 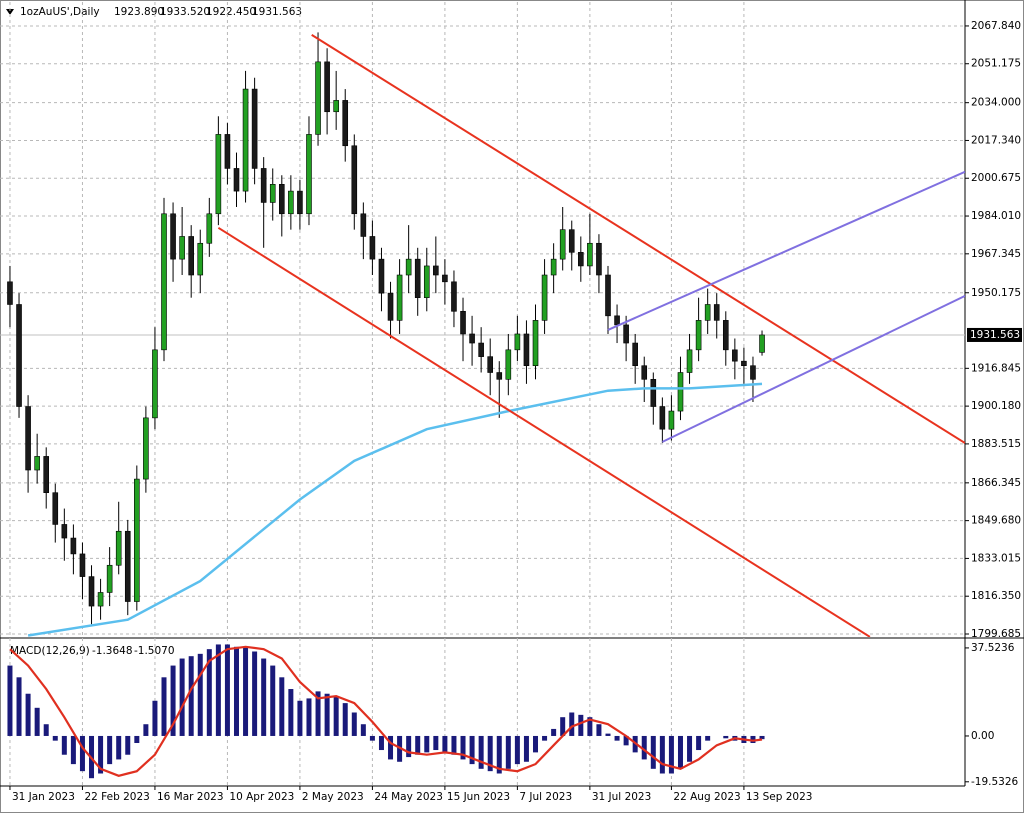 What do you see at coordinates (261, 797) in the screenshot?
I see `x-tick-label: 10 Apr 2023` at bounding box center [261, 797].